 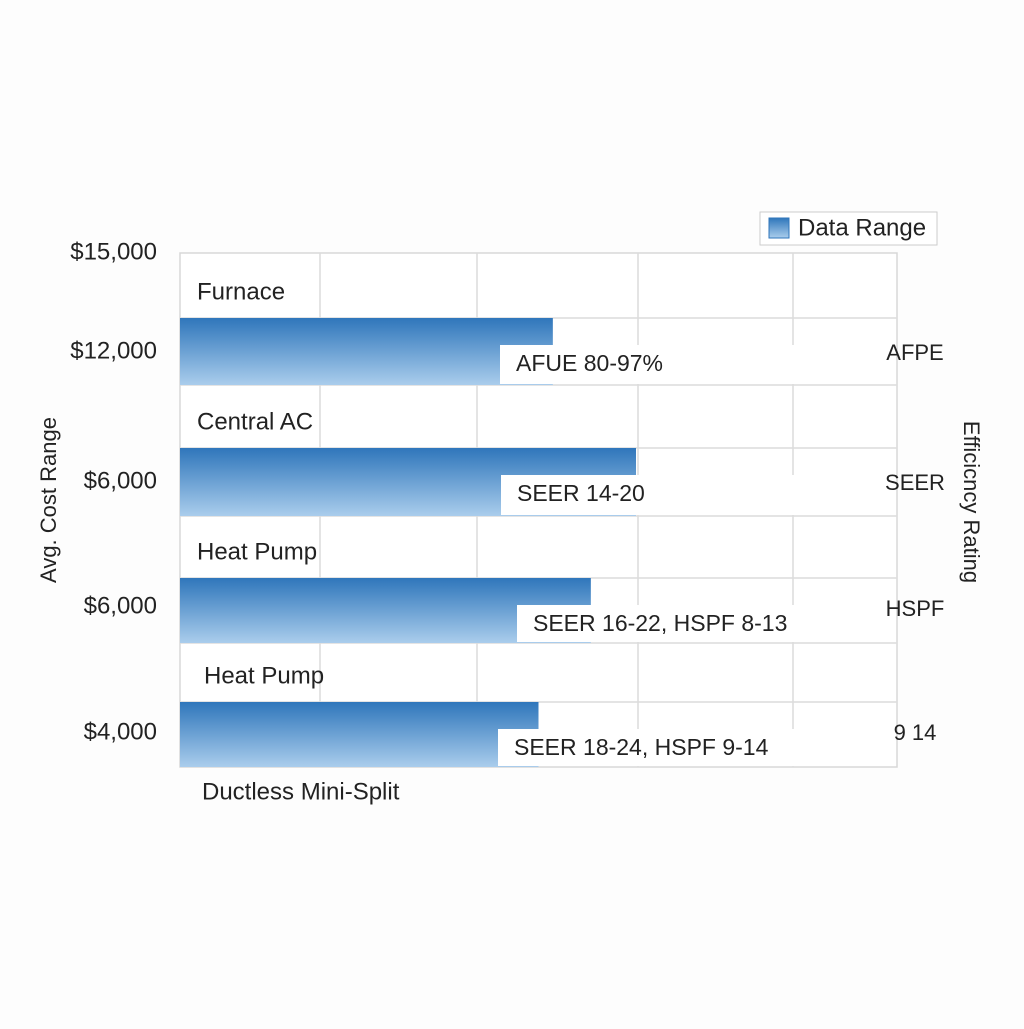 What do you see at coordinates (641, 747) in the screenshot?
I see `bar-label: SEER 18-24, HSPF 9-14` at bounding box center [641, 747].